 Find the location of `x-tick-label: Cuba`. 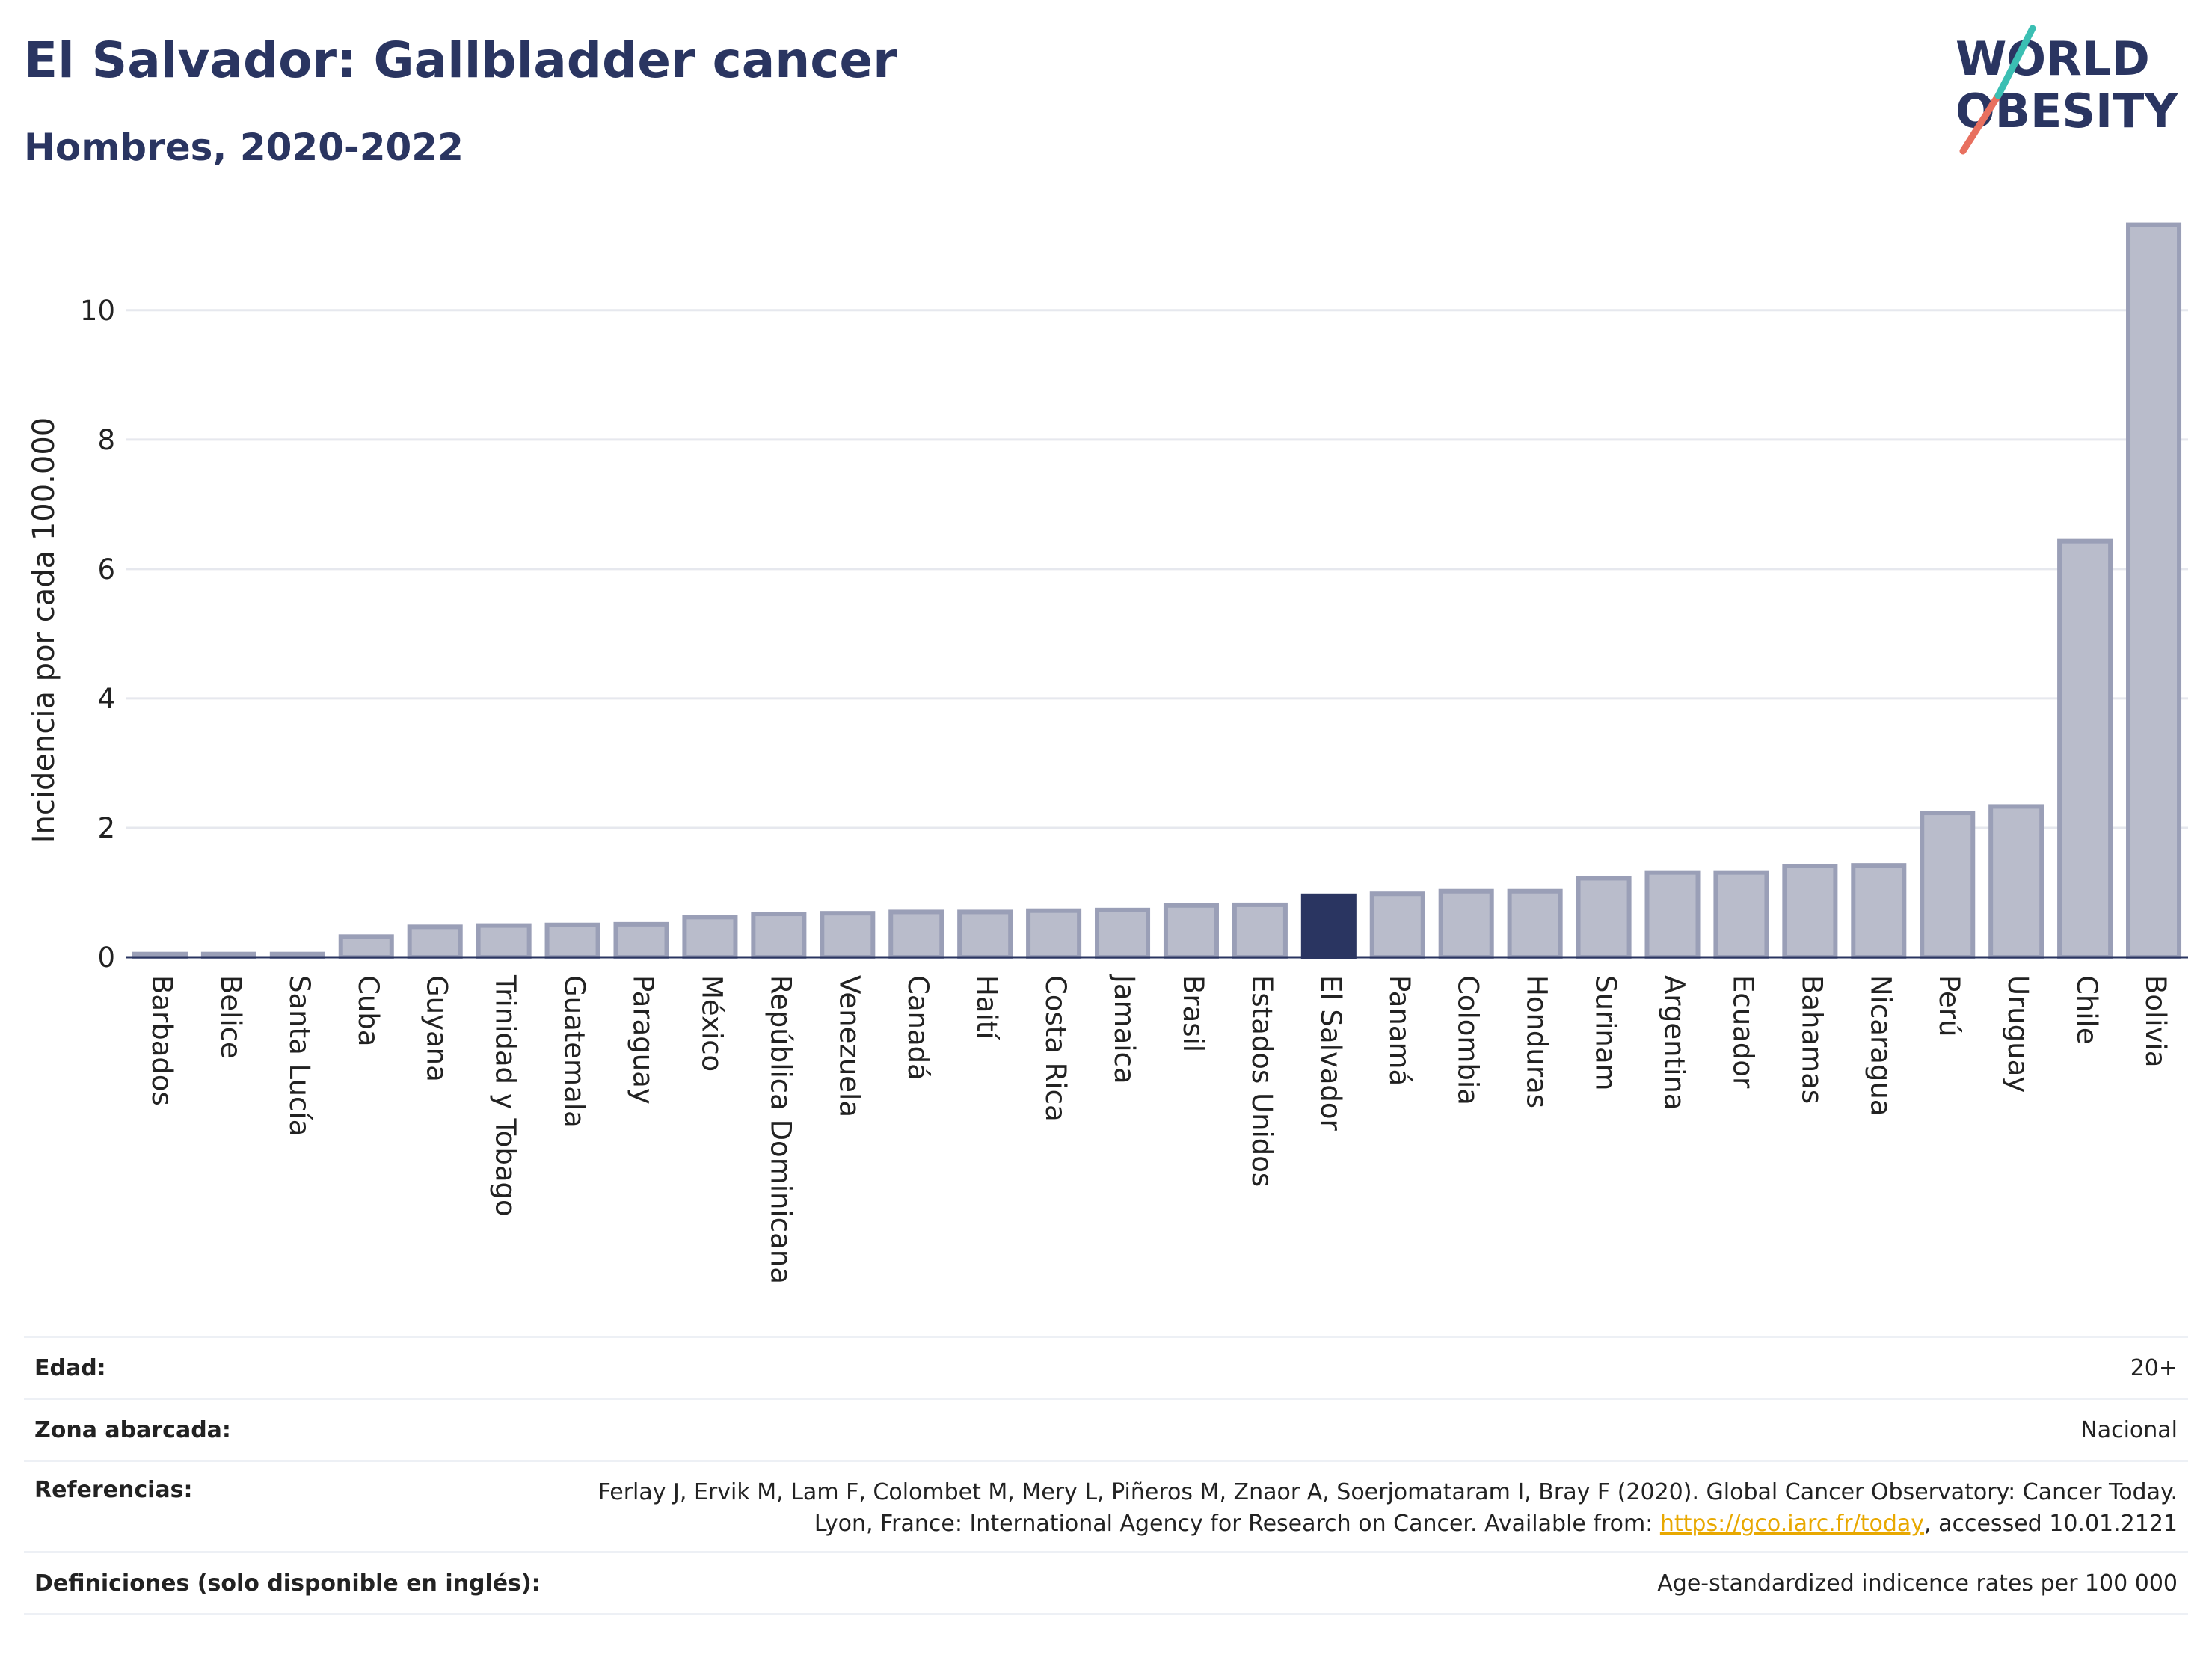

x-tick-label: Cuba is located at coordinates (368, 1010).